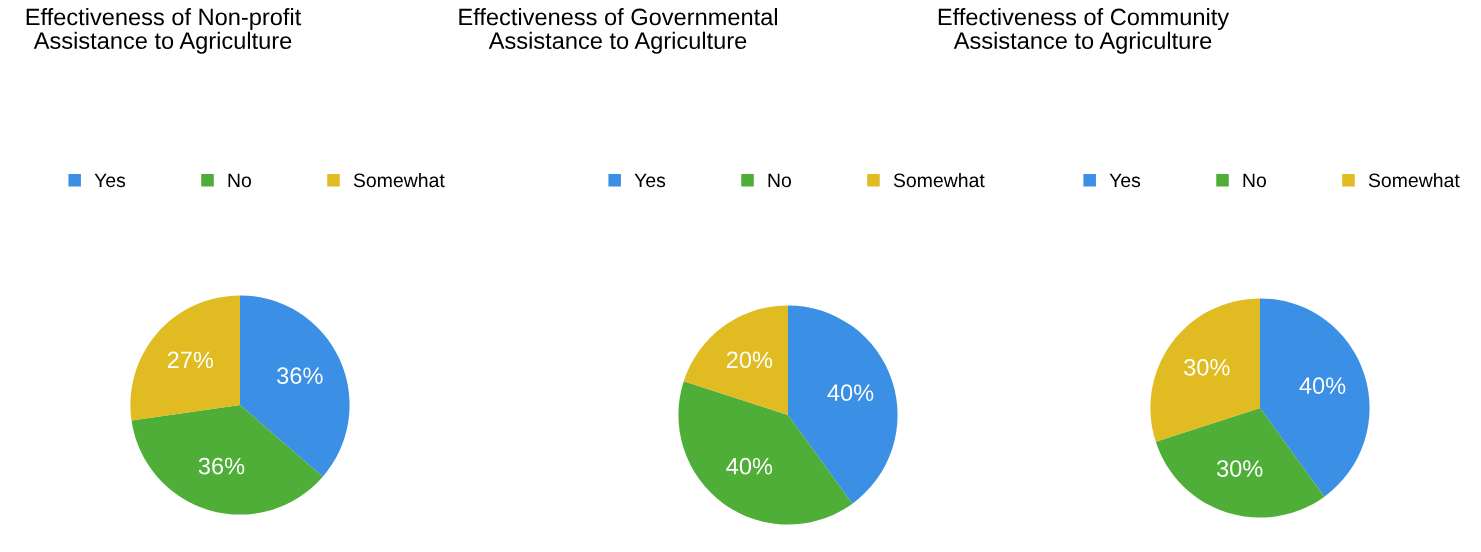 Image resolution: width=1481 pixels, height=552 pixels. What do you see at coordinates (749, 360) in the screenshot?
I see `data-label: 20%` at bounding box center [749, 360].